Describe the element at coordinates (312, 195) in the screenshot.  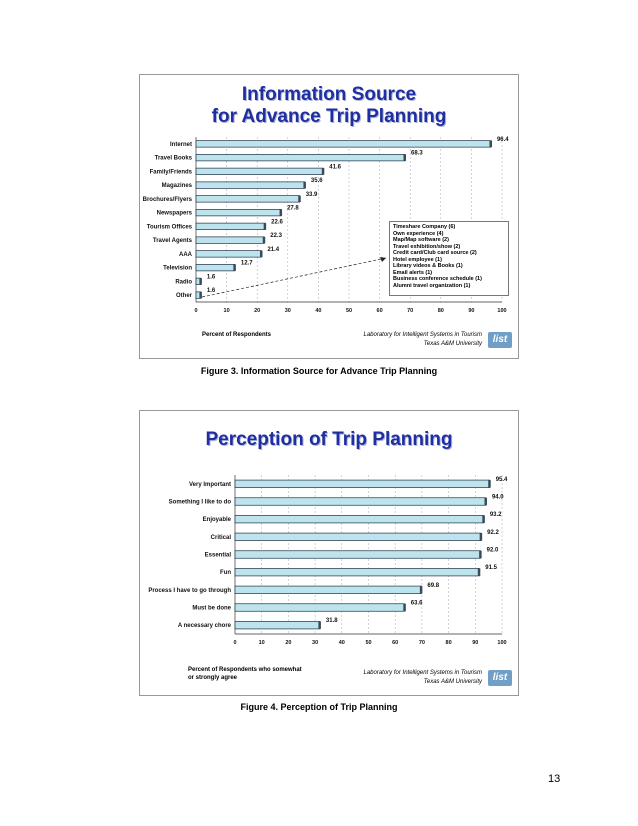
I see `data-label: 33.9` at that location.